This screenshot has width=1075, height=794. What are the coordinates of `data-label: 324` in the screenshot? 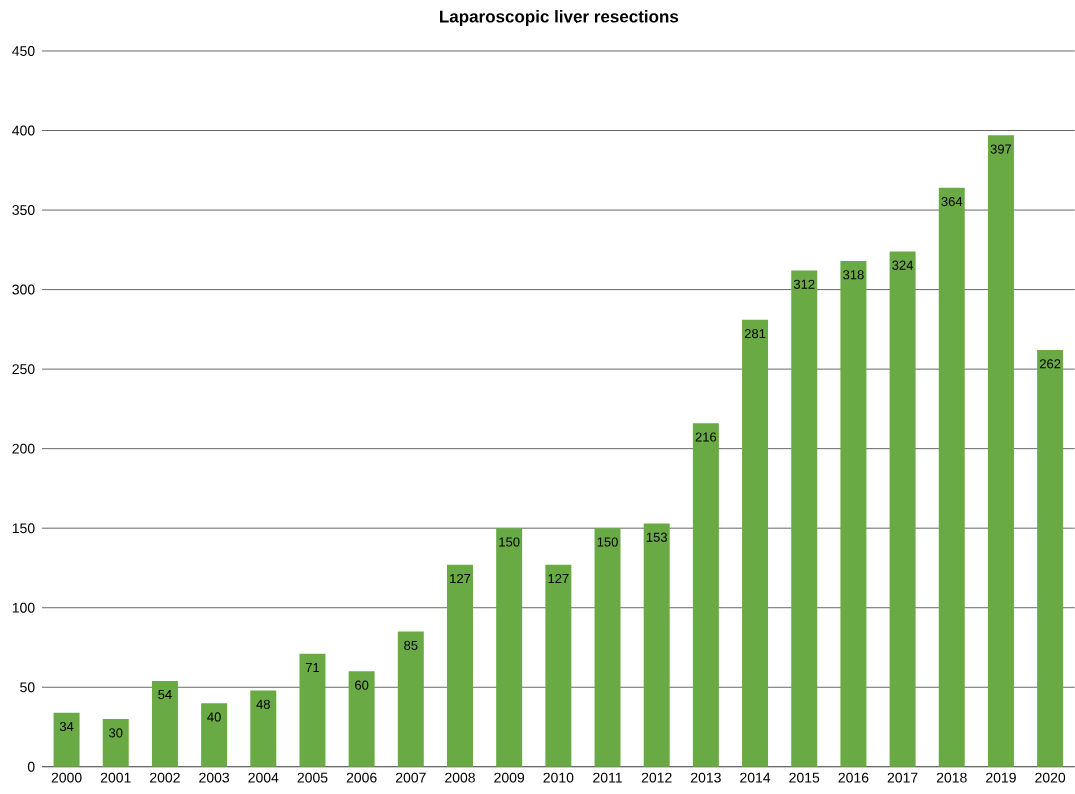 It's located at (903, 265).